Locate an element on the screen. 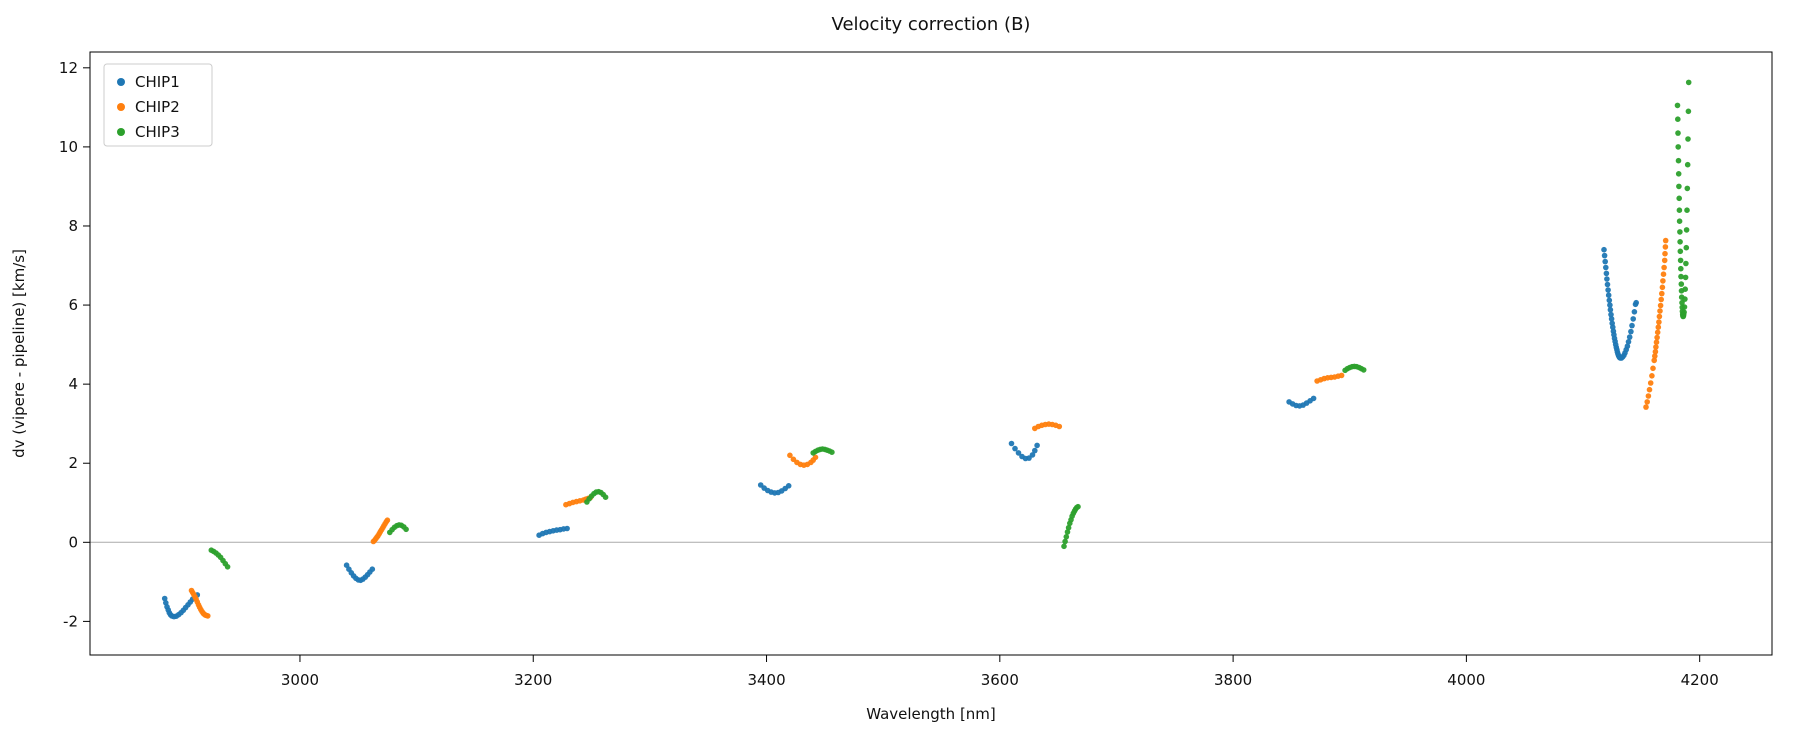 The image size is (1800, 750). legend-box is located at coordinates (158, 105).